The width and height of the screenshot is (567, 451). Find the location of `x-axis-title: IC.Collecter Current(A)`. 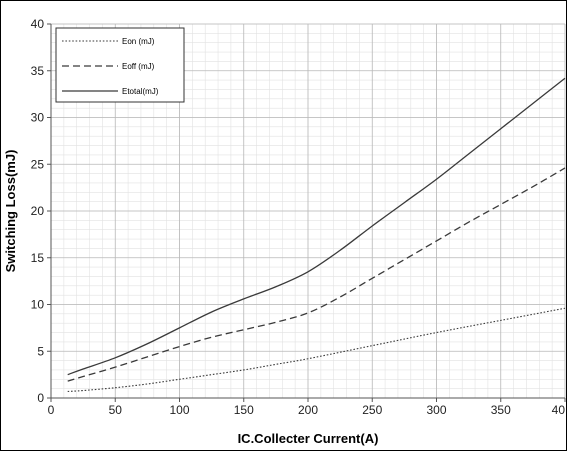

x-axis-title: IC.Collecter Current(A) is located at coordinates (308, 438).